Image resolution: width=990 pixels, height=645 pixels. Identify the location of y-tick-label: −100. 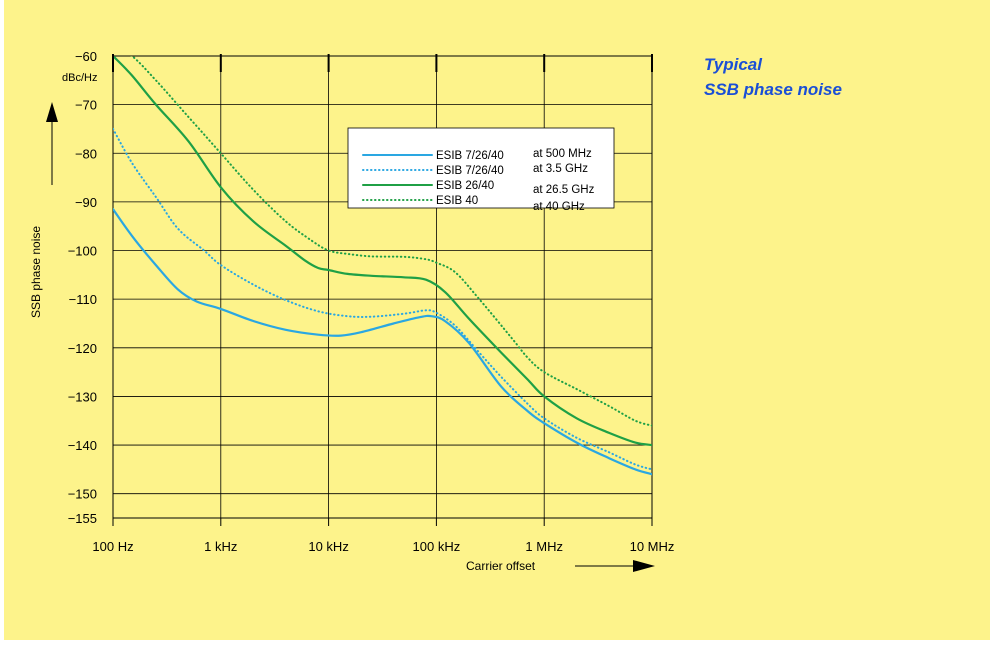
(82, 251).